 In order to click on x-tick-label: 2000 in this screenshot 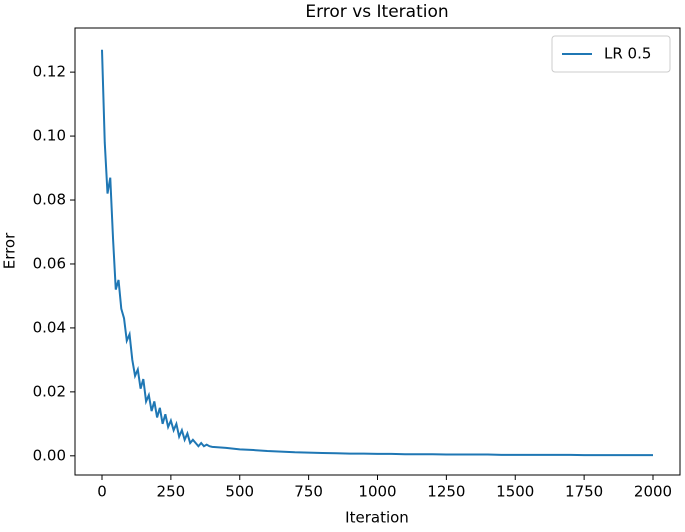, I will do `click(653, 492)`.